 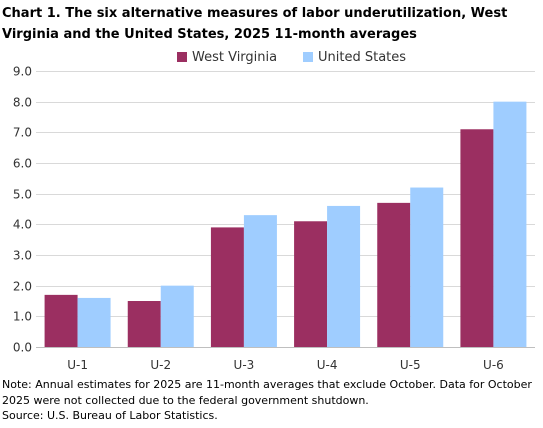 I want to click on legend-item-west-virginia: West Virginia, so click(x=227, y=57).